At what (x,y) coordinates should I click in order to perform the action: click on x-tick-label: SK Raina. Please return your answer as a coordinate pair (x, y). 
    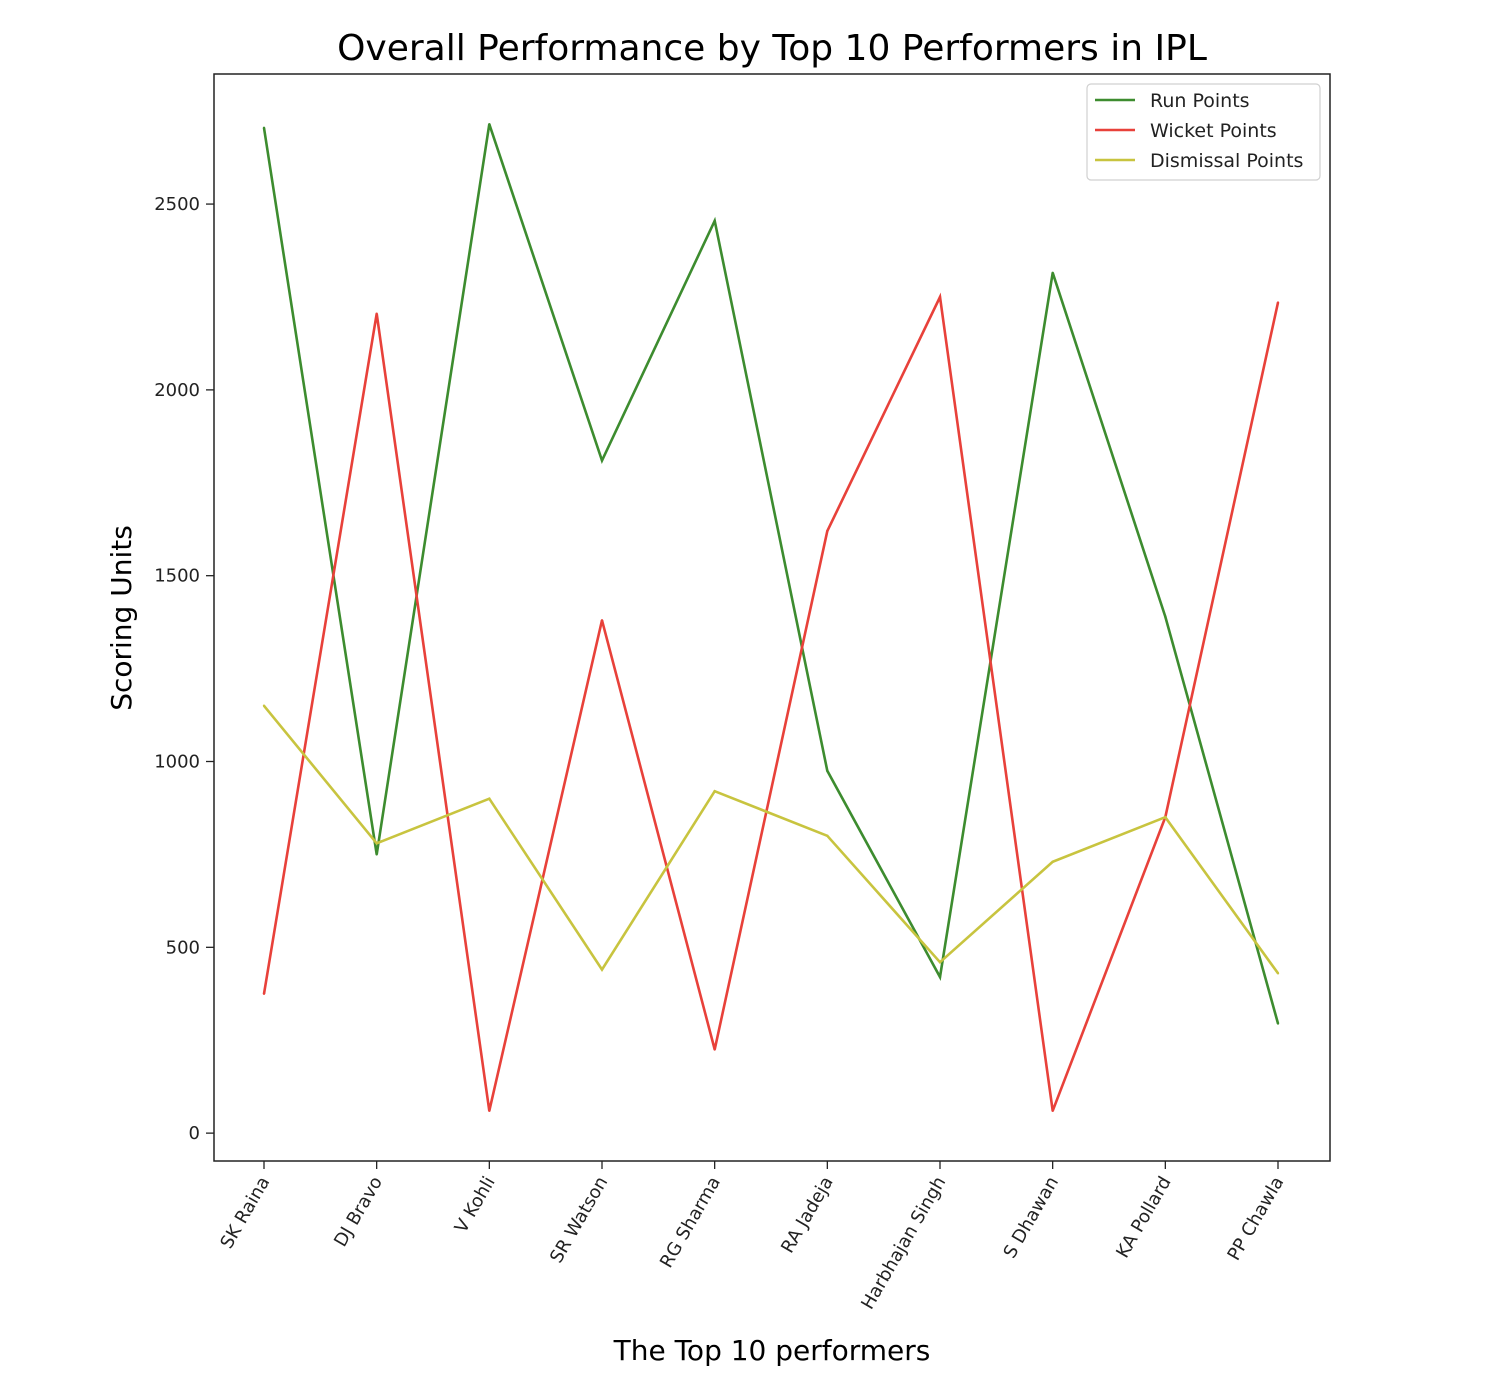
    Looking at the image, I should click on (245, 1212).